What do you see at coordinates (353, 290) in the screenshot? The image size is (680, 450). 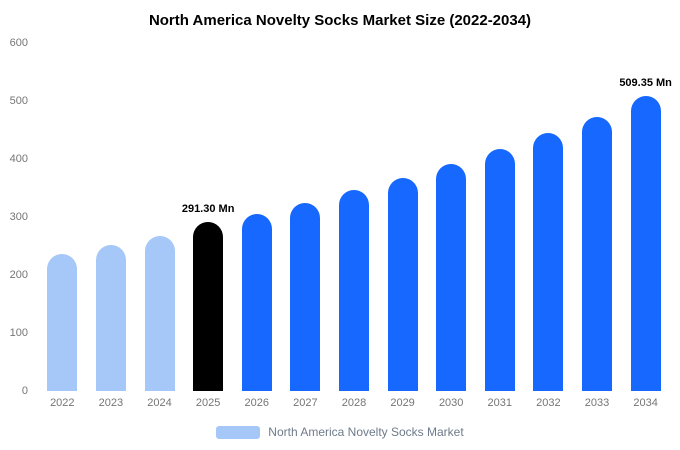 I see `bar-2028` at bounding box center [353, 290].